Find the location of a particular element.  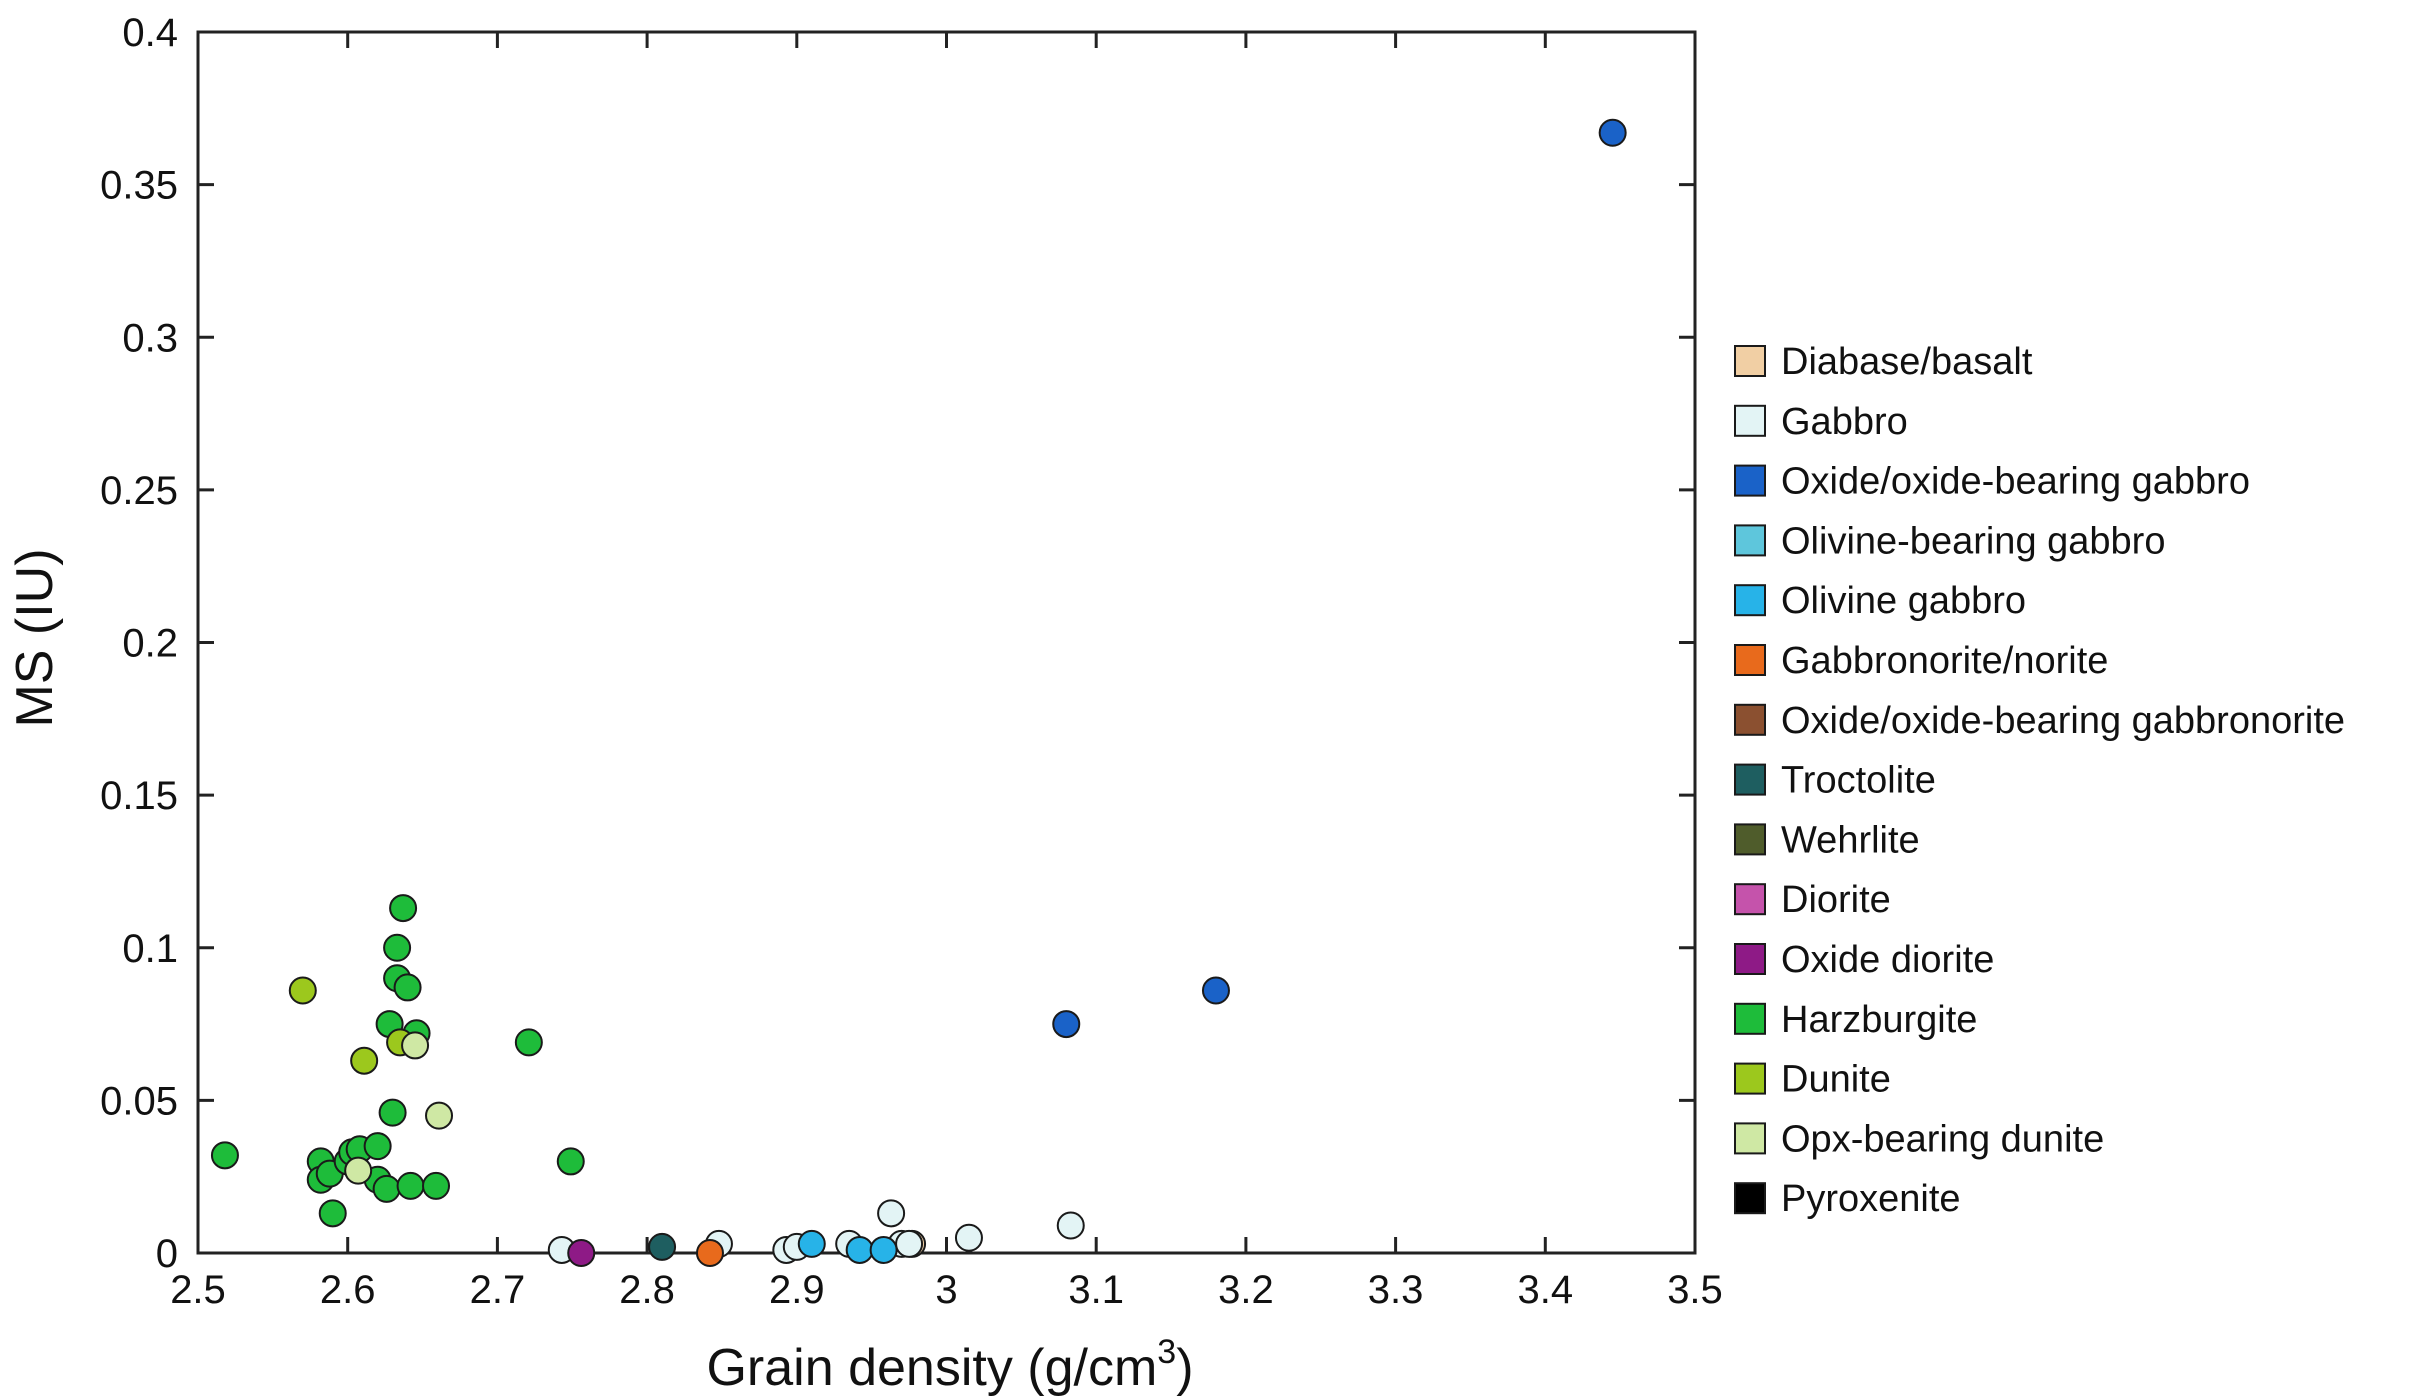

x-tick-label: 3.2 is located at coordinates (1246, 1290).